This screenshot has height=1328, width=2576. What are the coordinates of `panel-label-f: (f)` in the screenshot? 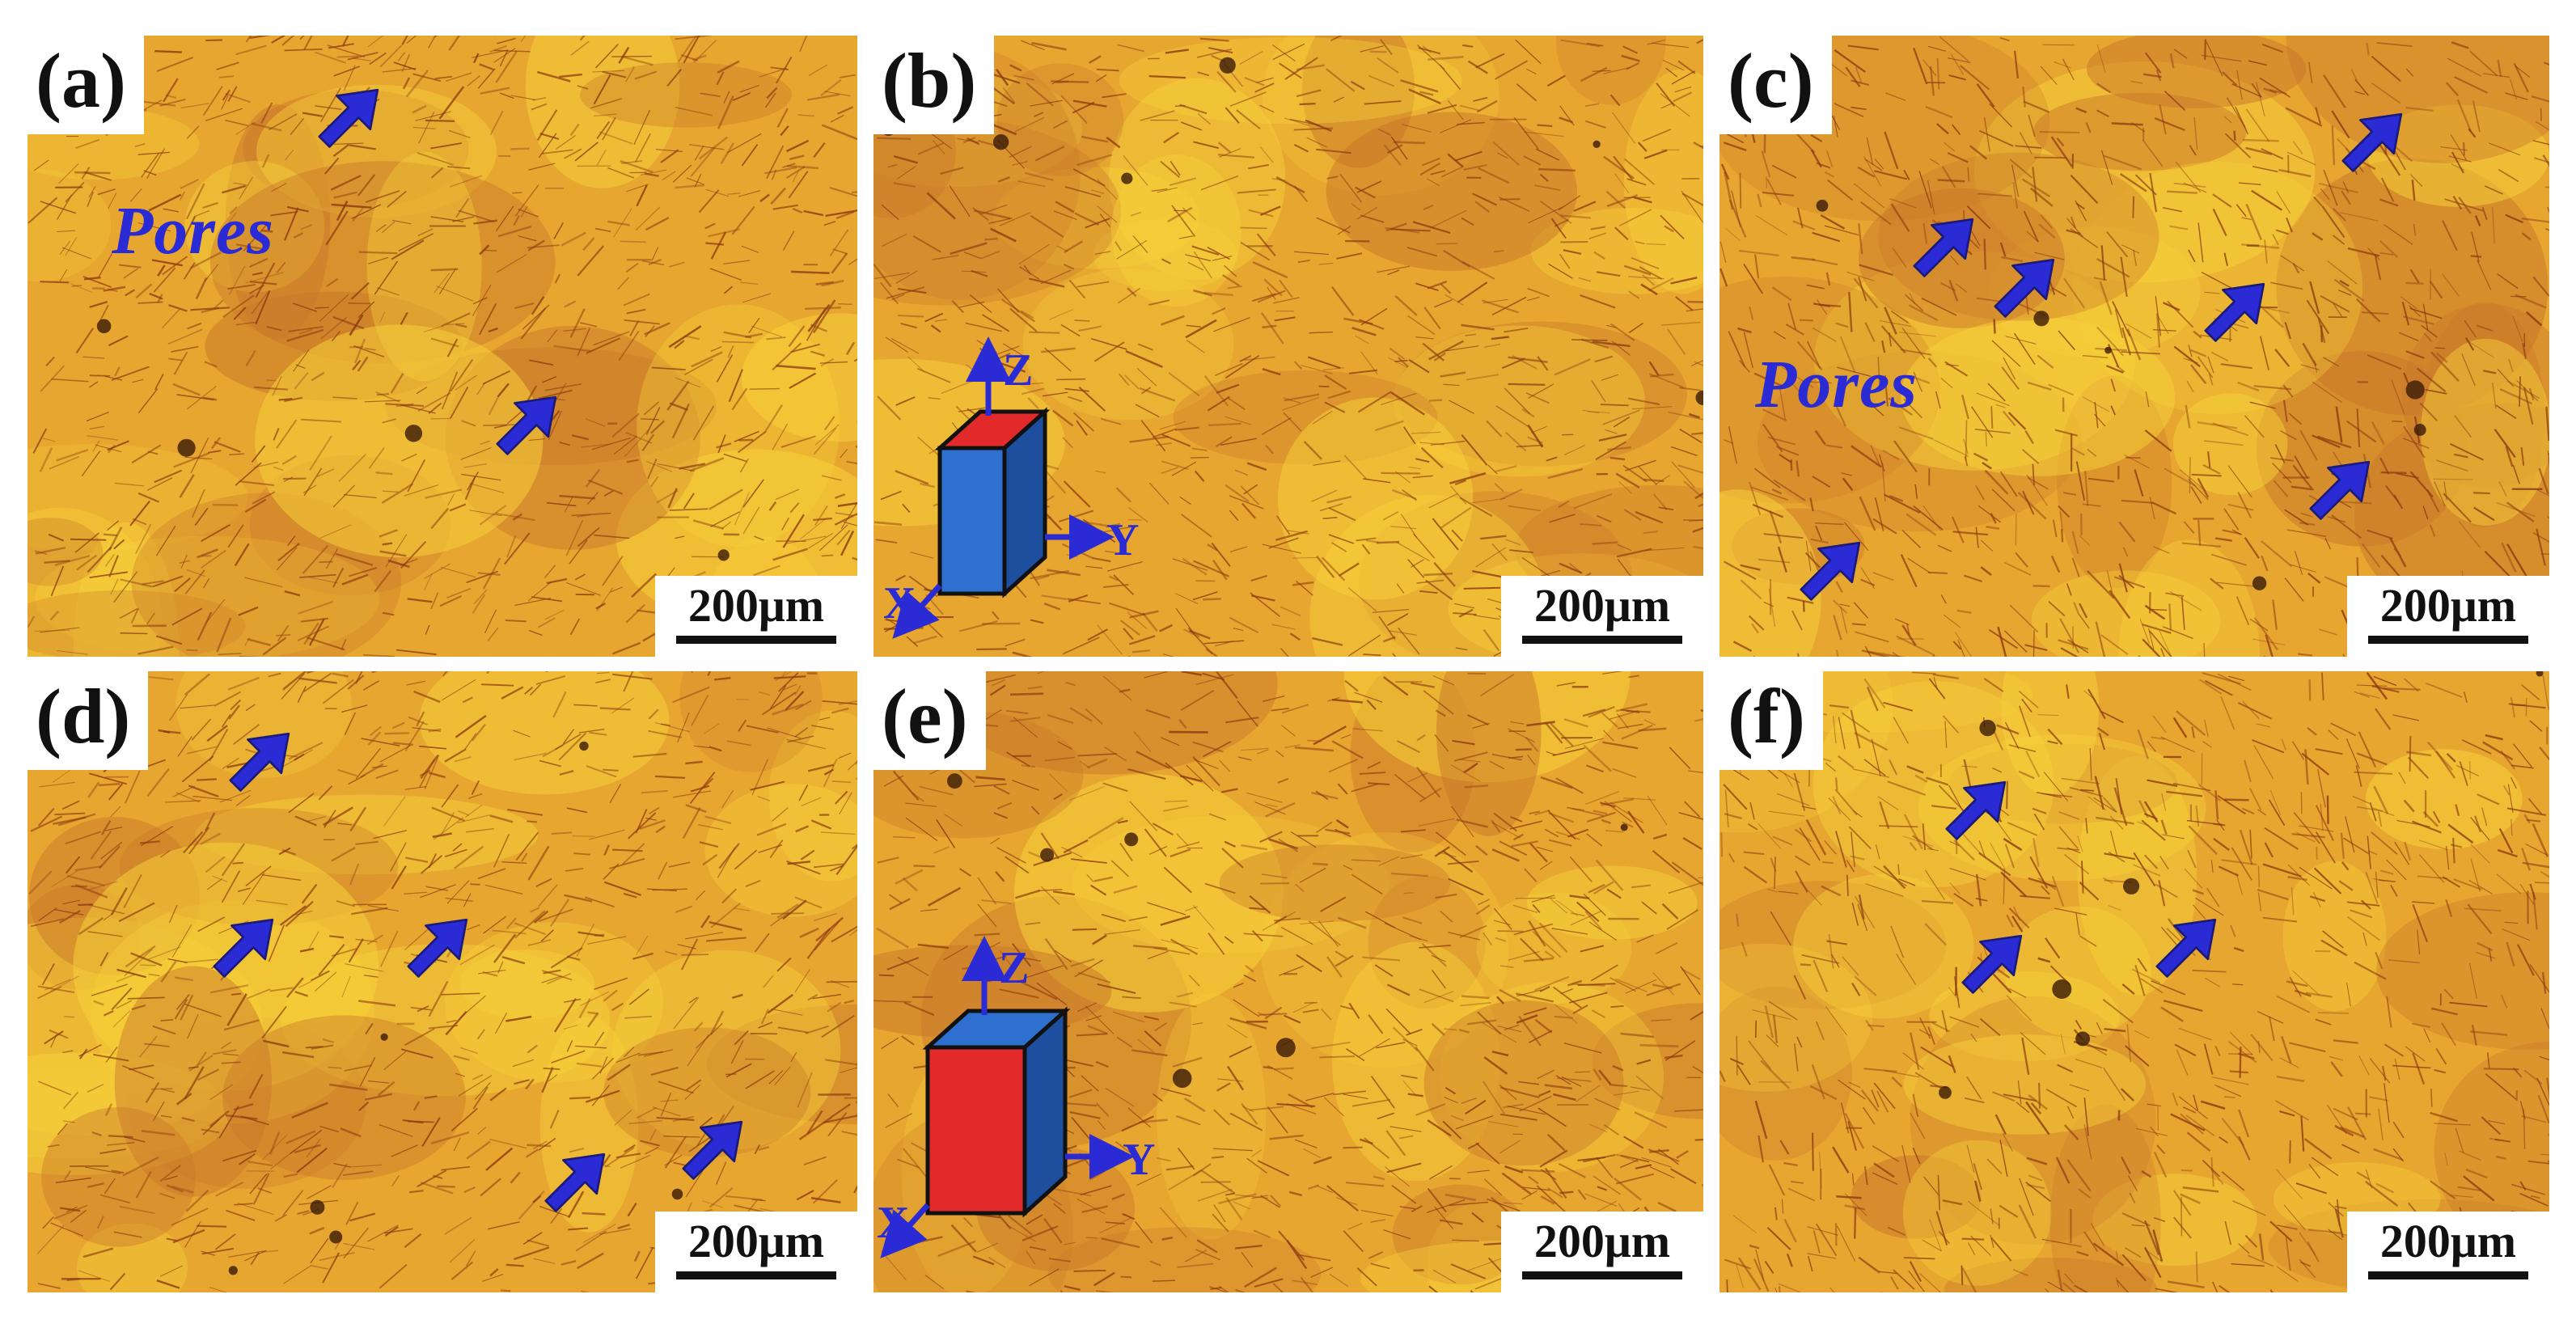 It's located at (1771, 721).